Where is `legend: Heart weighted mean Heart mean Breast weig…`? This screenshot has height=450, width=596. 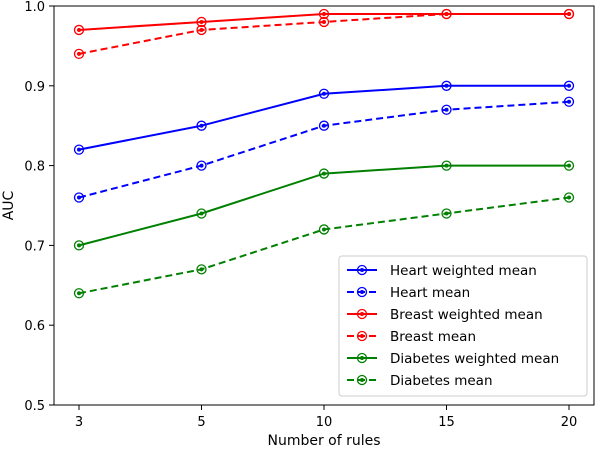
legend: Heart weighted mean Heart mean Breast weig… is located at coordinates (463, 326).